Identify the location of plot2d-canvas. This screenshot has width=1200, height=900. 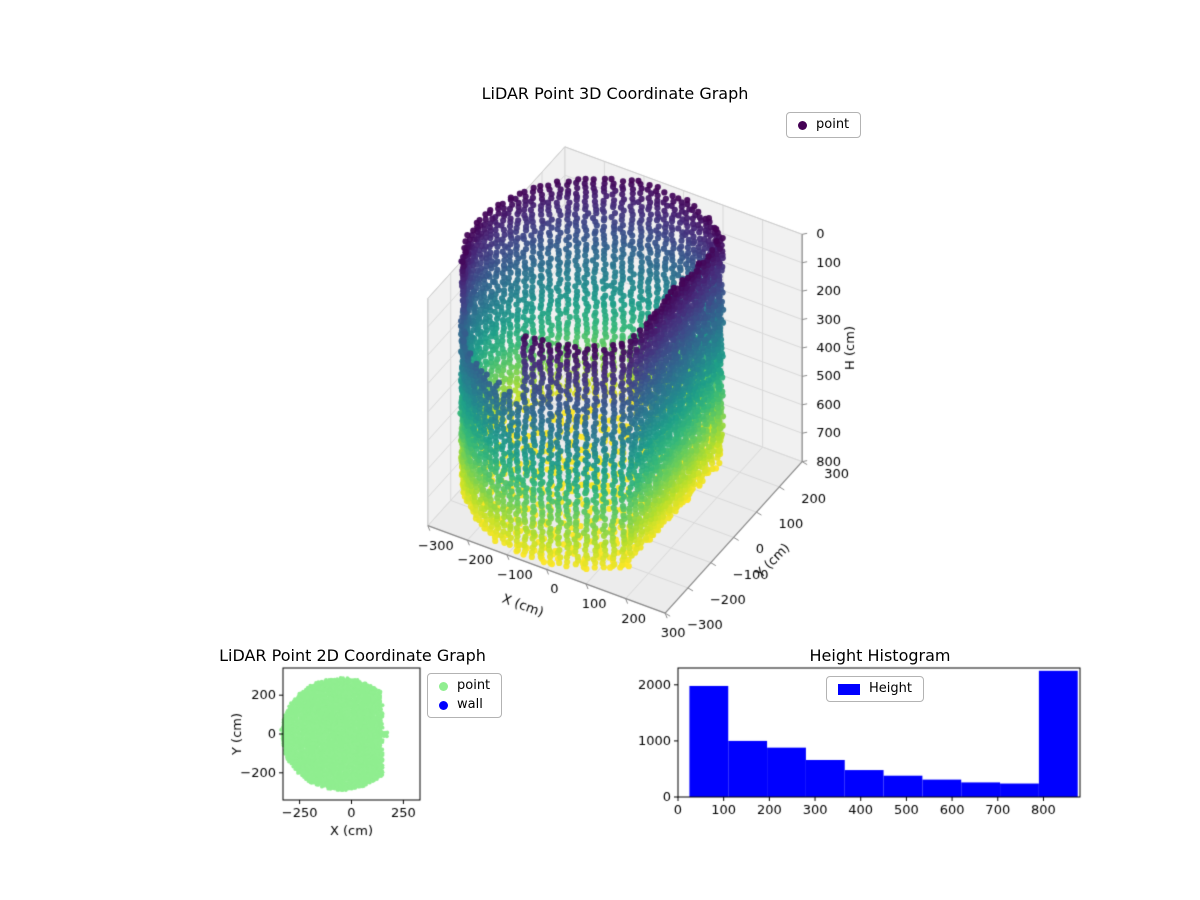
(390, 752).